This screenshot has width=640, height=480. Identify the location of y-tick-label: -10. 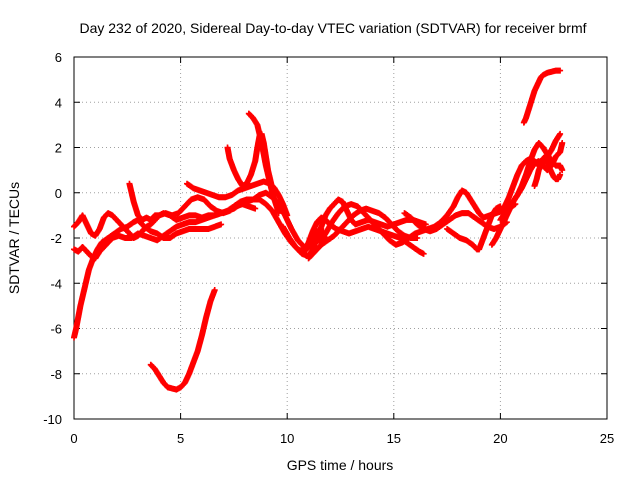
(52, 419).